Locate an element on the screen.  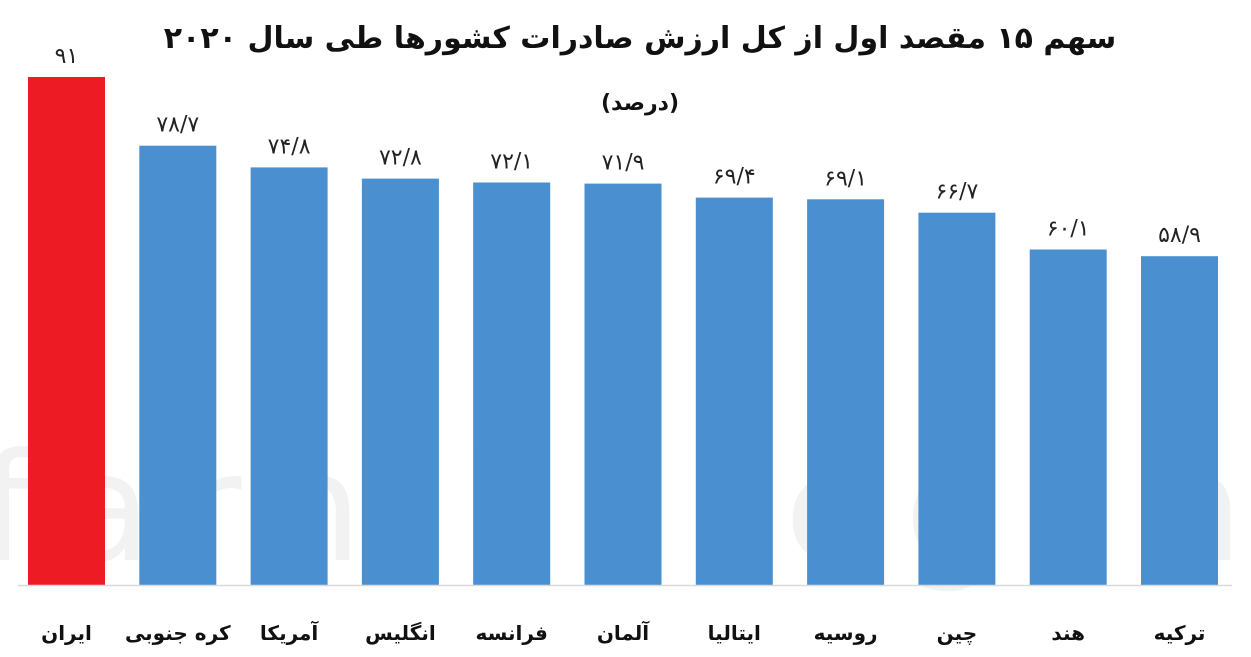
category-label-2: آمریکا is located at coordinates (289, 632).